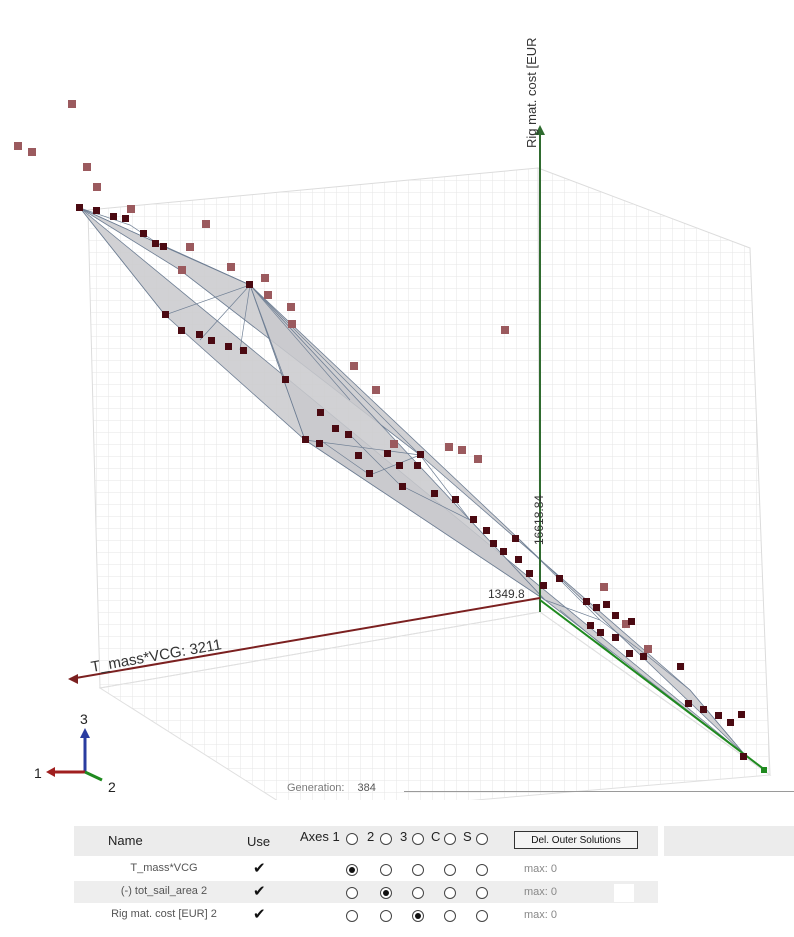  I want to click on generation-value: 384, so click(366, 788).